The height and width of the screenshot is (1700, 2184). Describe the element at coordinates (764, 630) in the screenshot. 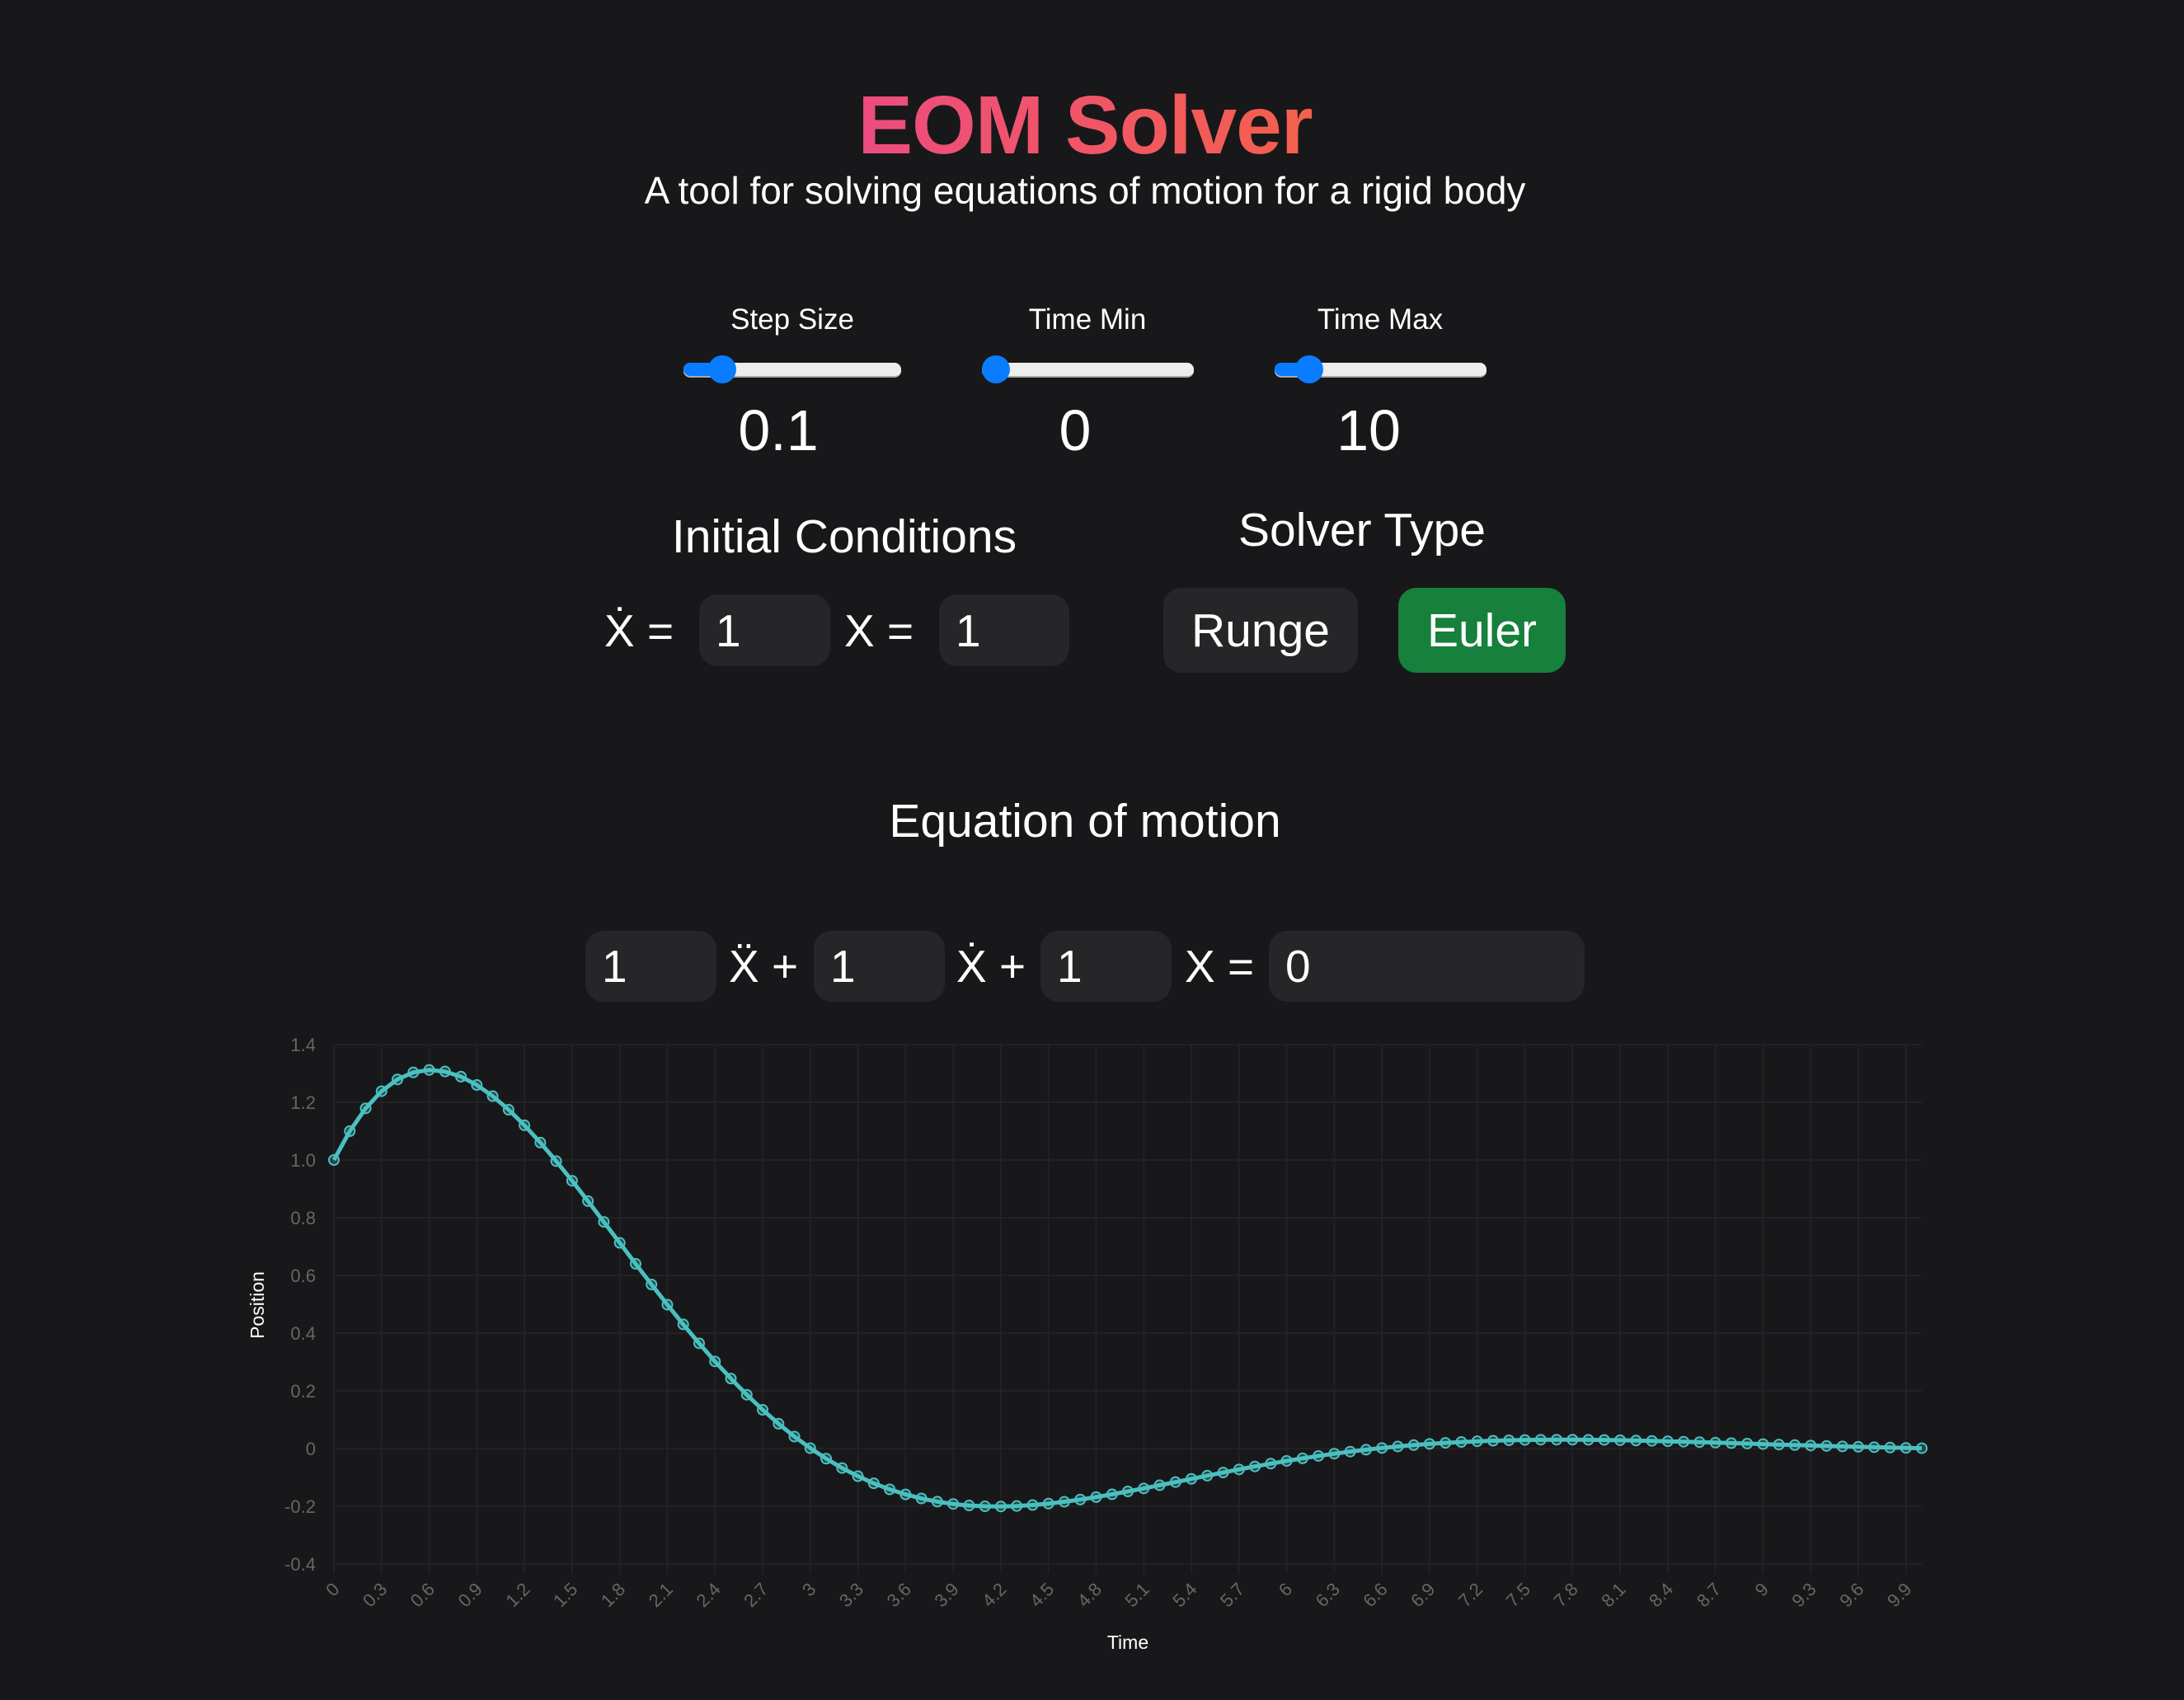

I see `initial-velocity-input: 1` at that location.